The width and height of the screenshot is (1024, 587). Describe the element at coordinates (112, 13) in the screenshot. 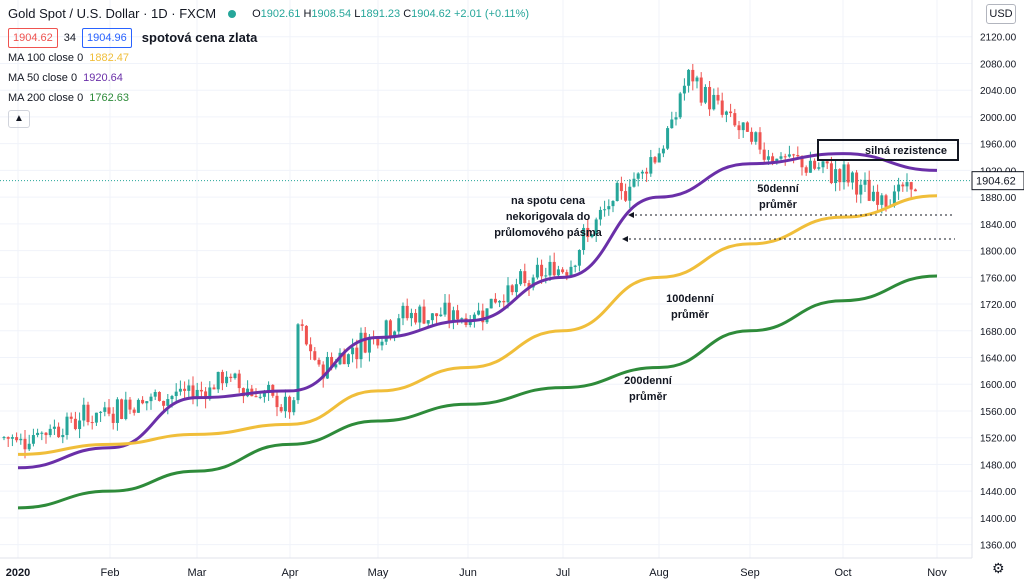

I see `symbol-title: Gold Spot / U.S. Dollar · 1D · FXCM` at that location.